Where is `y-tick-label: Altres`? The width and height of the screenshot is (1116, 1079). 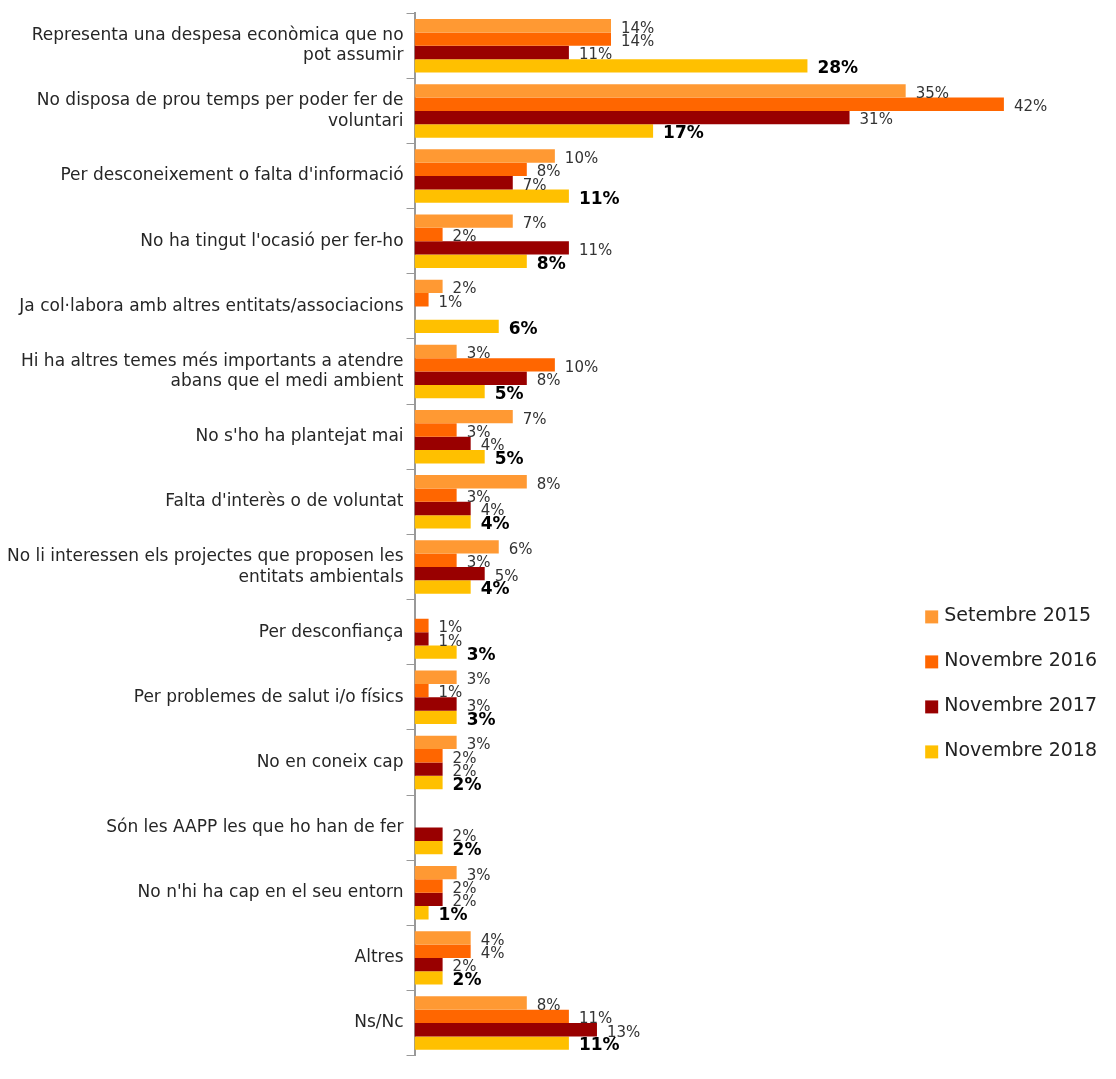
y-tick-label: Altres is located at coordinates (379, 956).